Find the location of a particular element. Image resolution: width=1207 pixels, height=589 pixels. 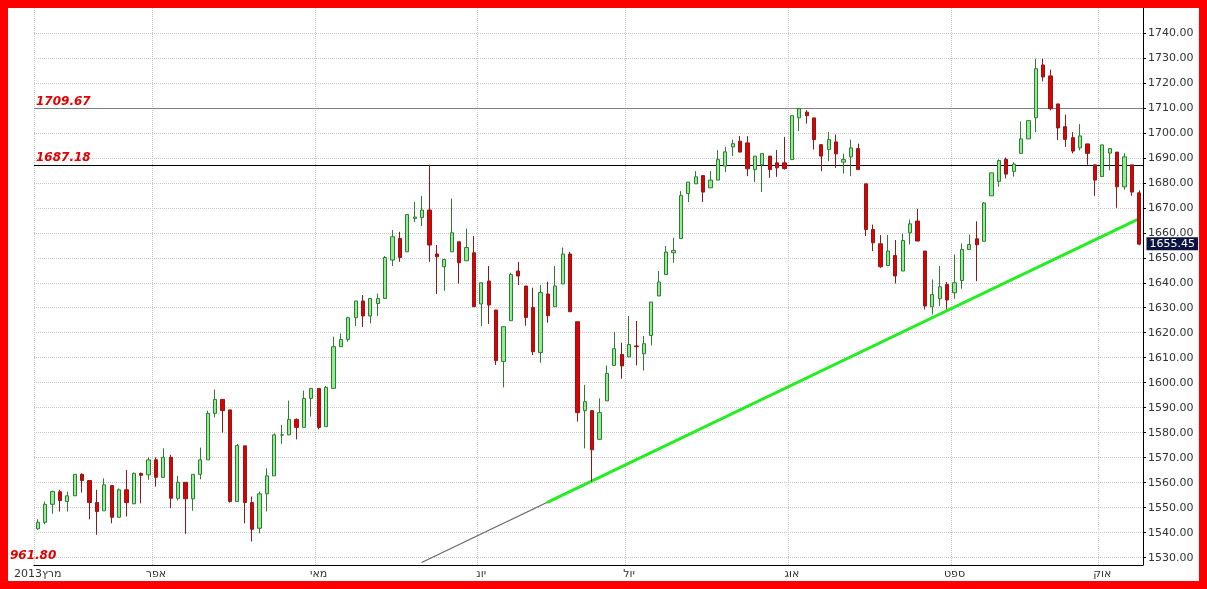

y-tick-label: 1690.00 is located at coordinates (1171, 158).